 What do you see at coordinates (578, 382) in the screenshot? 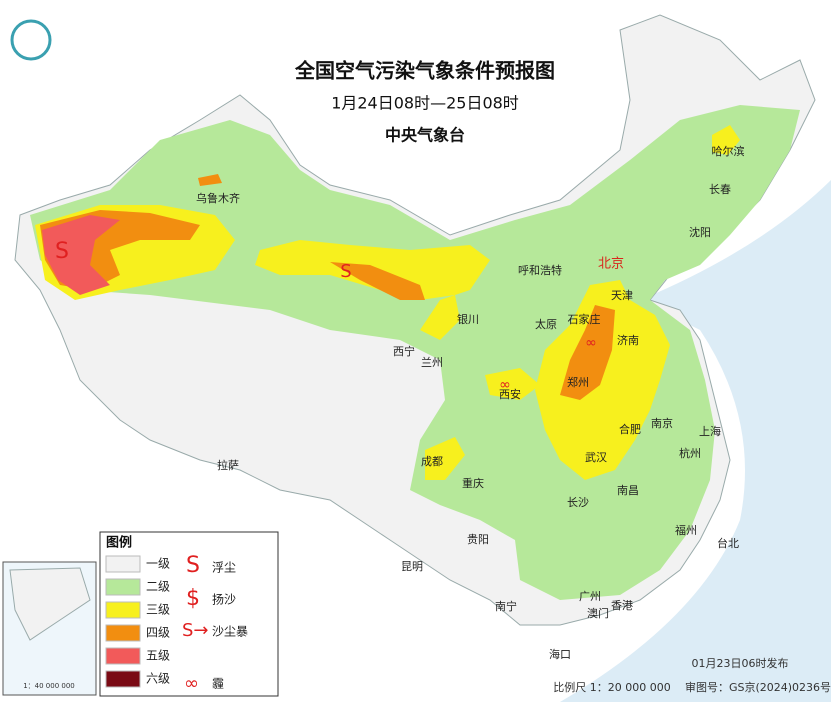
I see `city-label: 郑州` at bounding box center [578, 382].